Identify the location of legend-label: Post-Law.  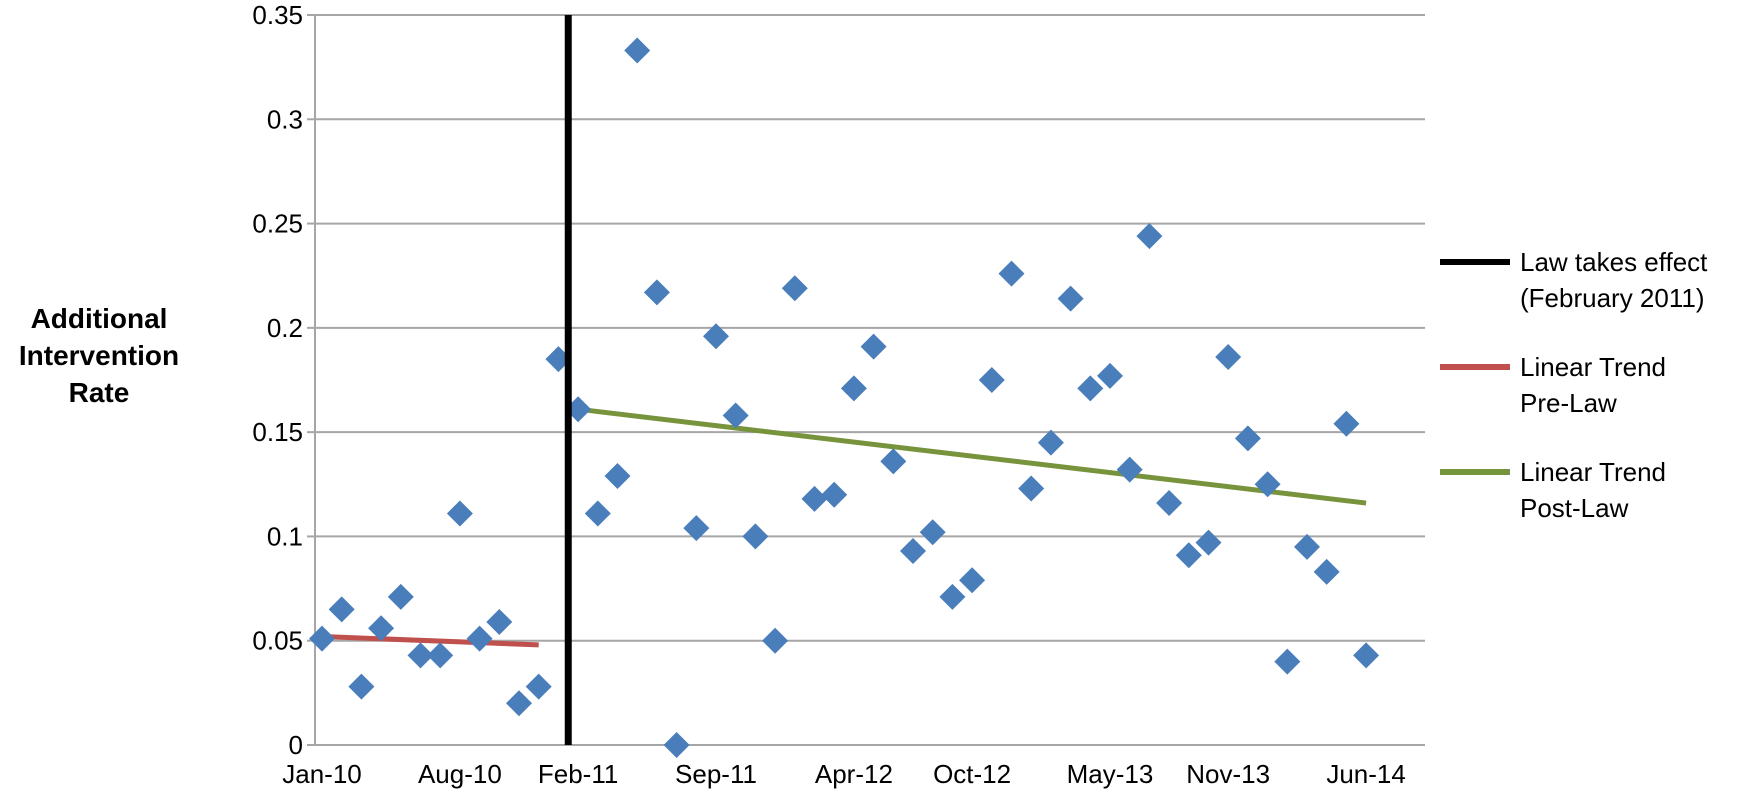
(1574, 508).